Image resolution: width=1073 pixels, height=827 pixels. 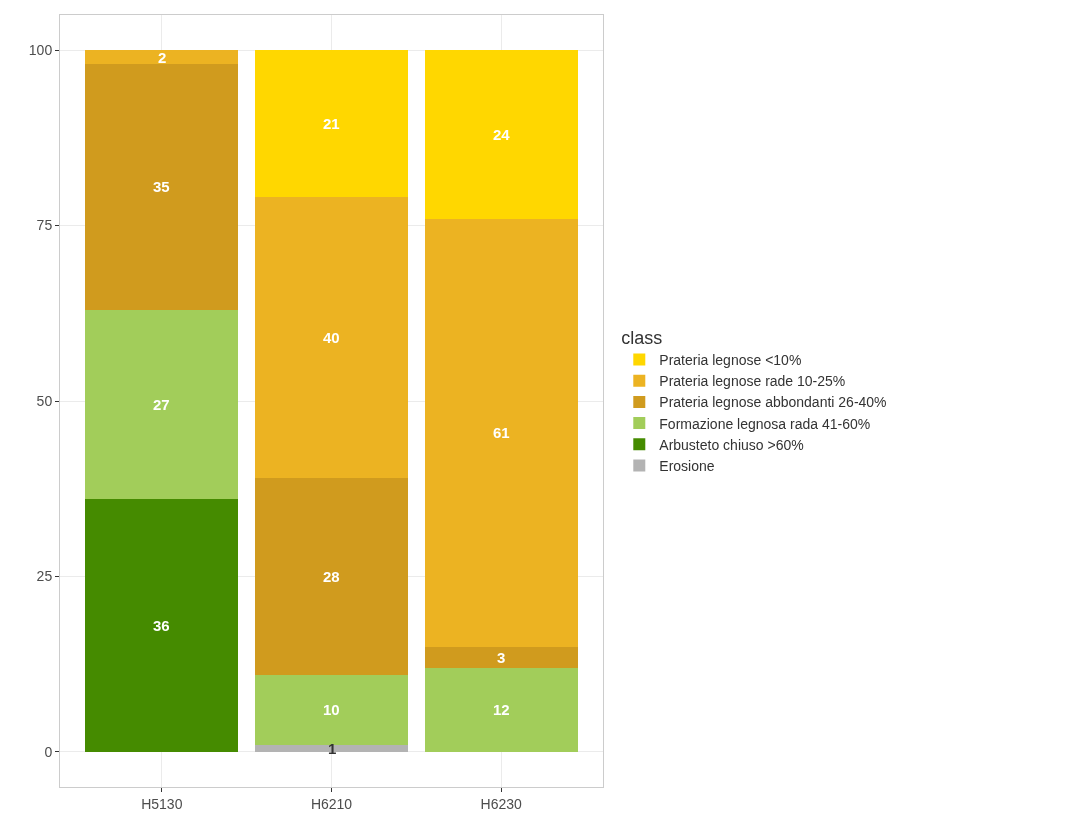 What do you see at coordinates (731, 444) in the screenshot?
I see `legend-label: Arbusteto chiuso >60%` at bounding box center [731, 444].